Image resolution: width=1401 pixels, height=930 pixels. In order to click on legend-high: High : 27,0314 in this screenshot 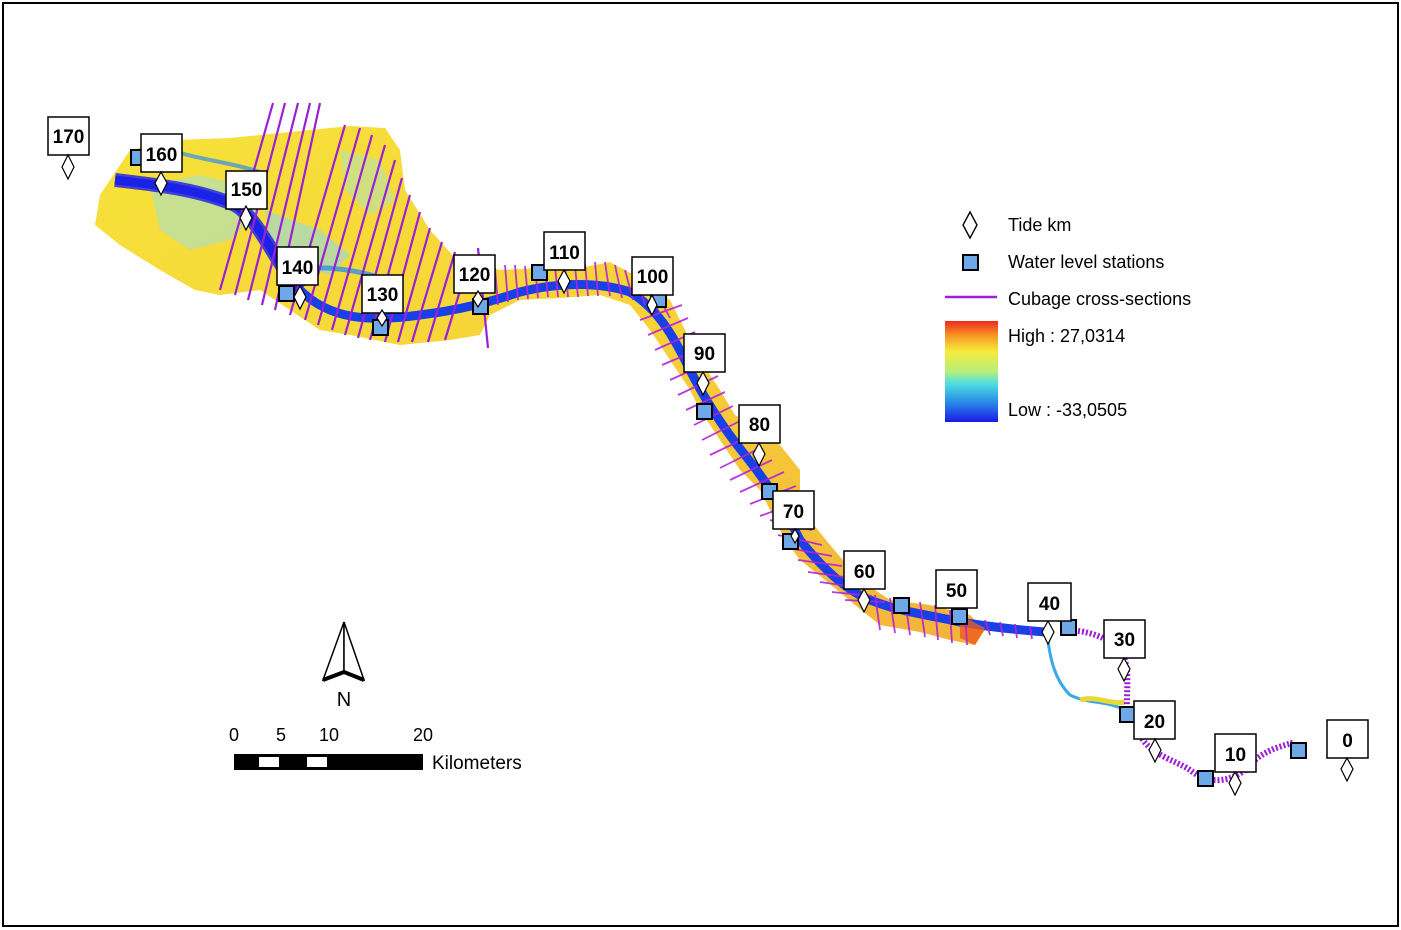, I will do `click(1066, 336)`.